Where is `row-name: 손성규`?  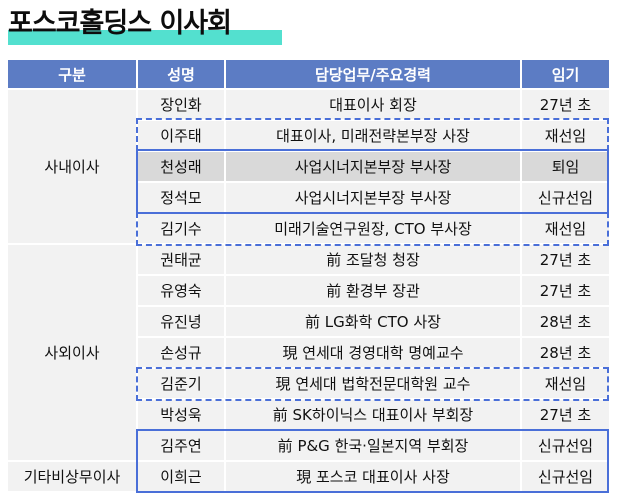 row-name: 손성규 is located at coordinates (181, 352).